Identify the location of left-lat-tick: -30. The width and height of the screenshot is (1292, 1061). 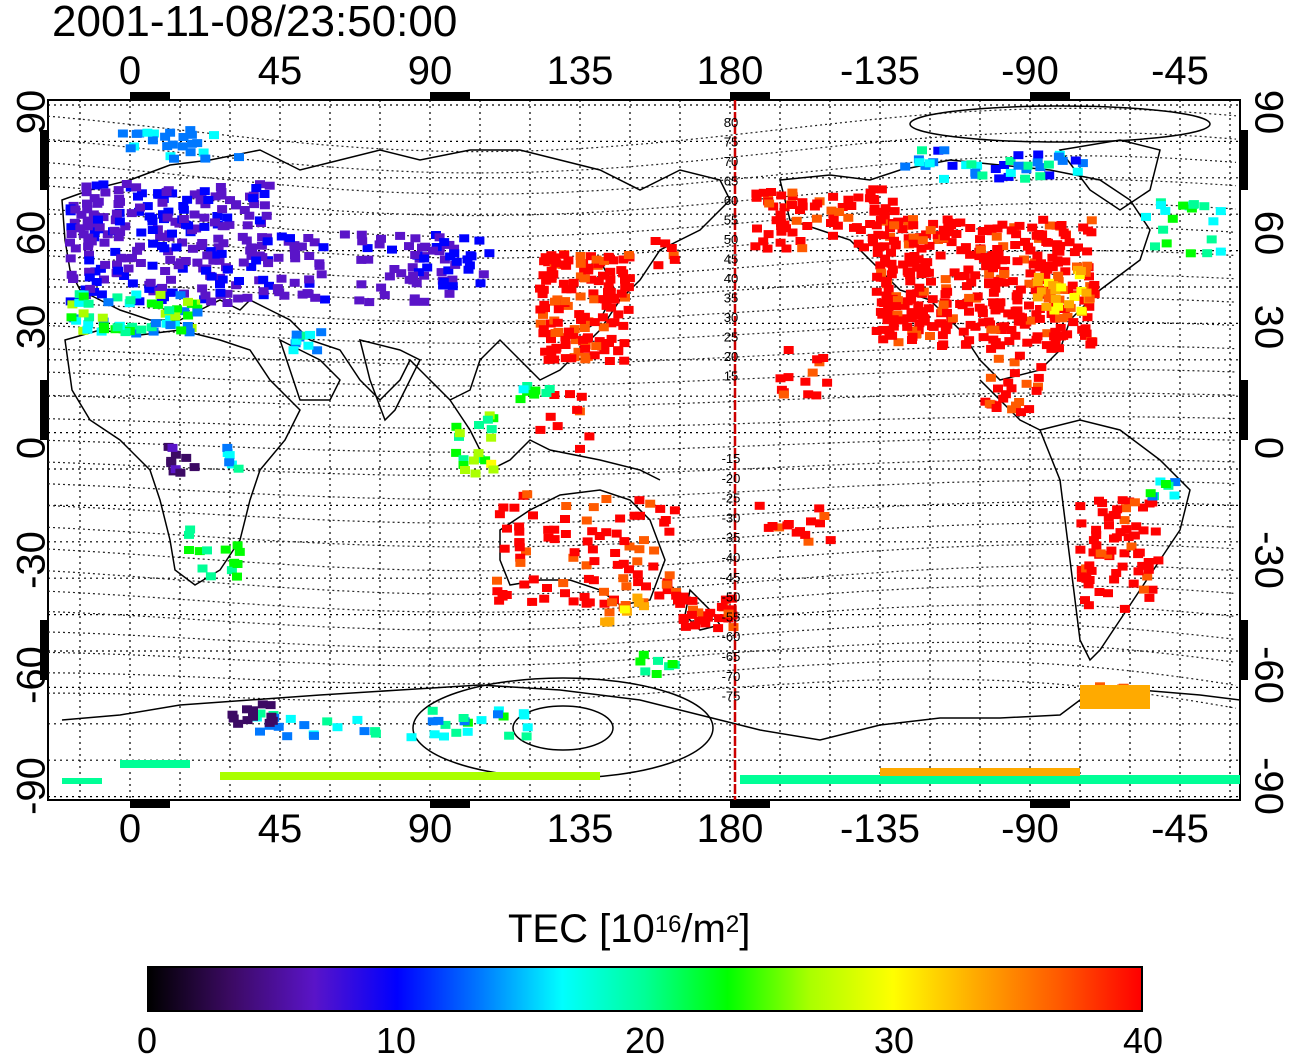
(32, 560).